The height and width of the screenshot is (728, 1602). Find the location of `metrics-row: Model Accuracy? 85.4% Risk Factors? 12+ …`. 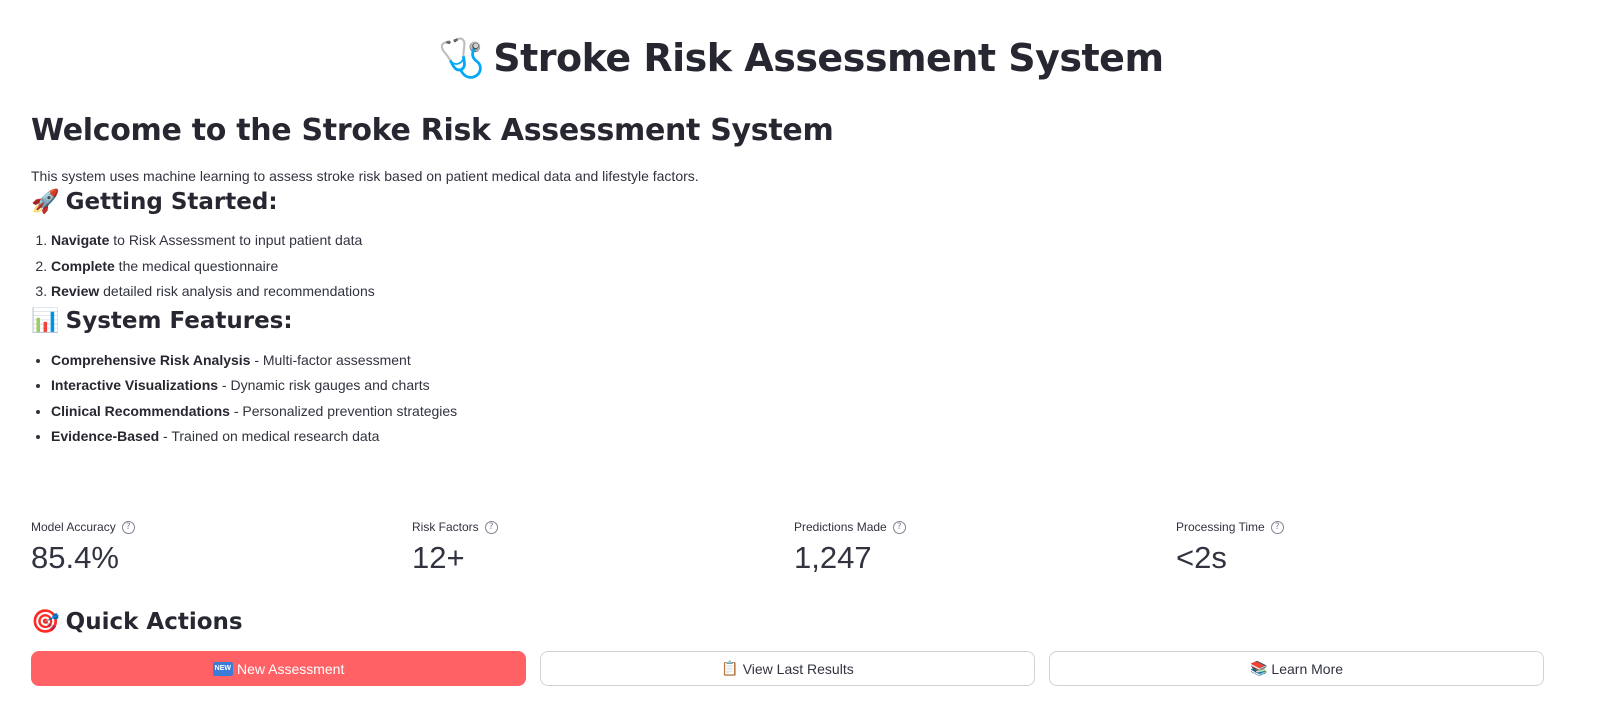

metrics-row: Model Accuracy? 85.4% Risk Factors? 12+ … is located at coordinates (803, 548).